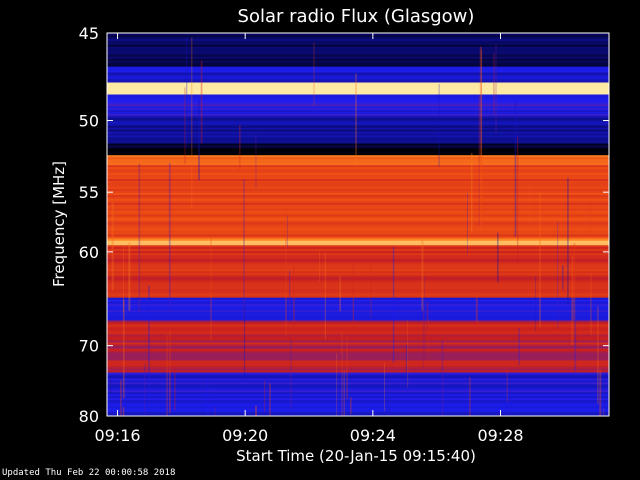  I want to click on x-axis-label: Start Time (20-Jan-15 09:15:40), so click(356, 456).